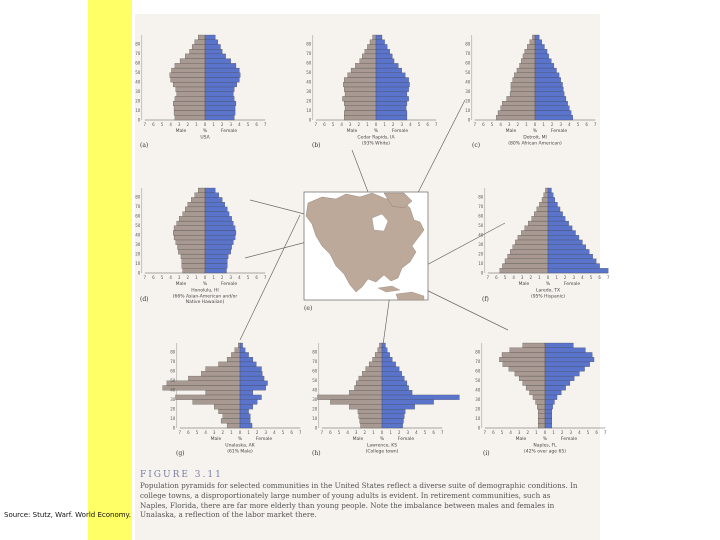 This screenshot has width=720, height=540. Describe the element at coordinates (315, 361) in the screenshot. I see `age-tick-label: 70` at that location.